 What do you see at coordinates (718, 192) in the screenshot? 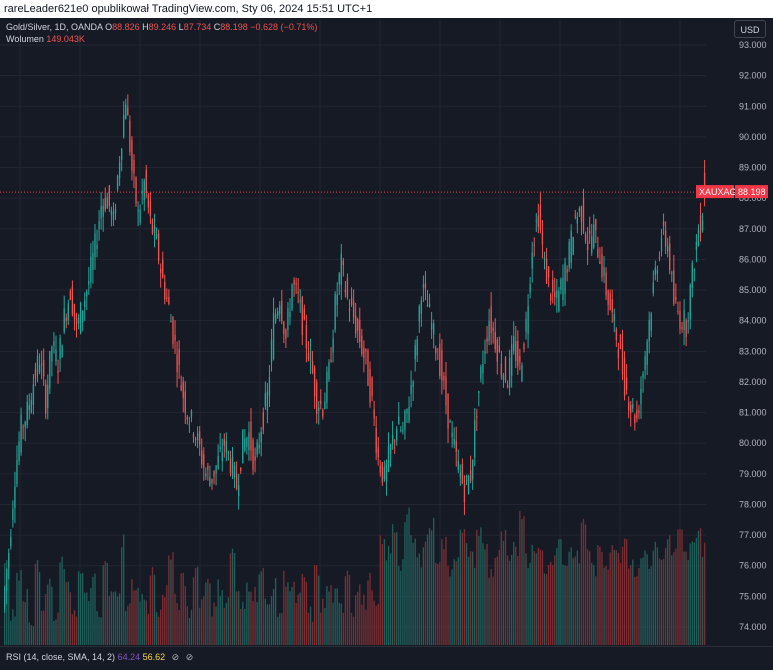
I see `symbol-badge-label: XAUXAG` at bounding box center [718, 192].